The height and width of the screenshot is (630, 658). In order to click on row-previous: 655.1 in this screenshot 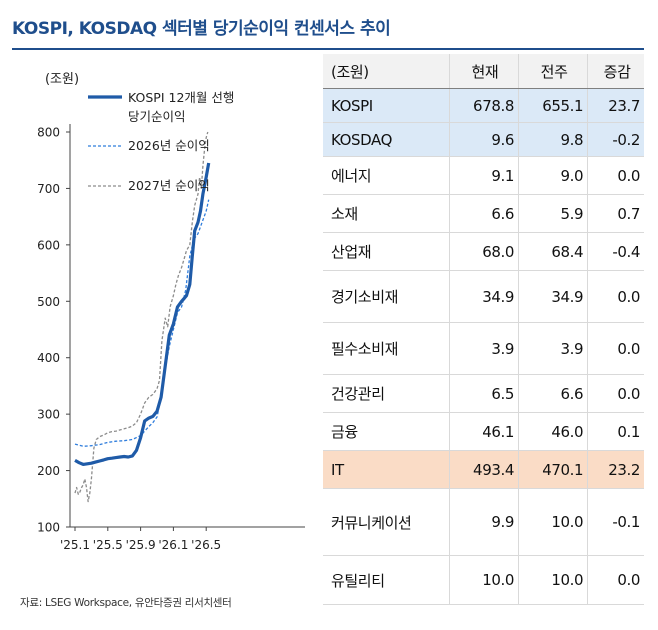, I will do `click(552, 105)`.